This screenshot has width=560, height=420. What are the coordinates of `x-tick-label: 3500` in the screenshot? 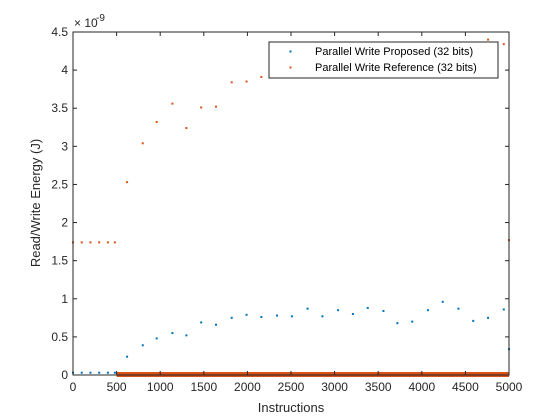 It's located at (378, 387).